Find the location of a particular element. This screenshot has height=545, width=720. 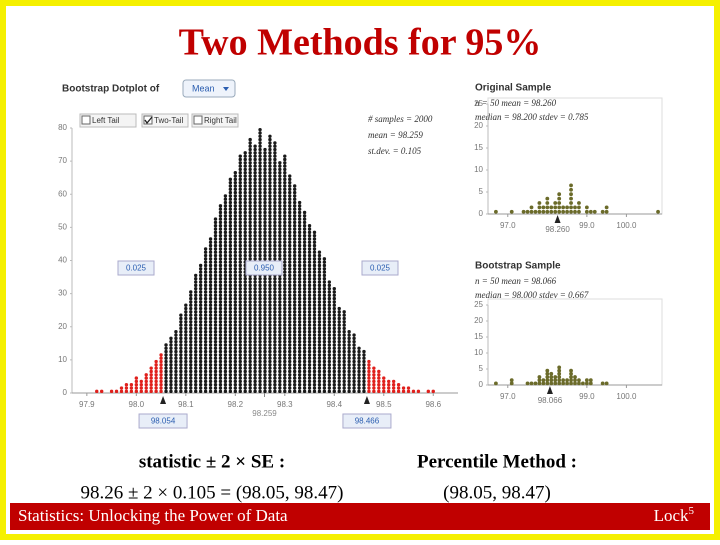

footer-brand: Lock5 is located at coordinates (674, 515).